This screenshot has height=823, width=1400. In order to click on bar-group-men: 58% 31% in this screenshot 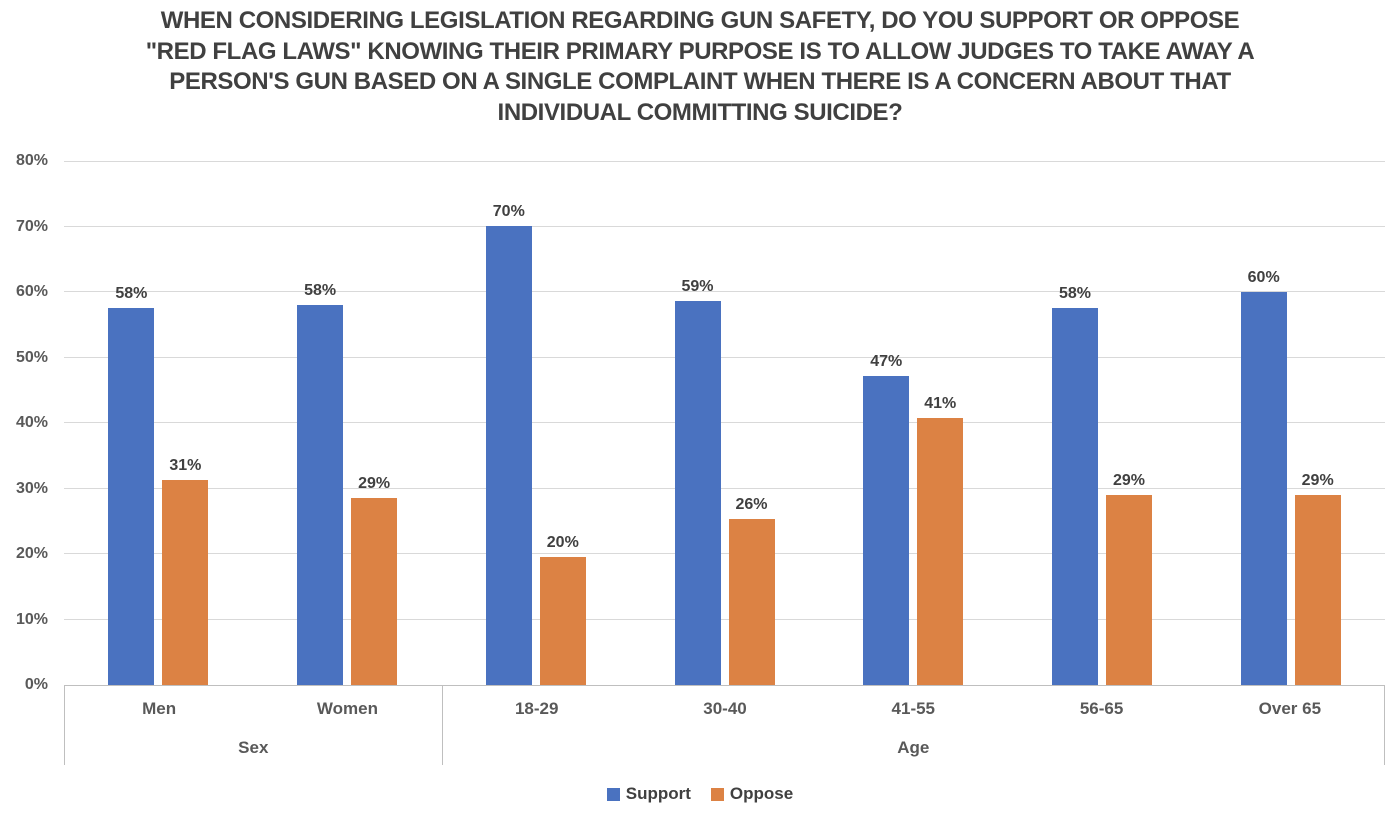, I will do `click(158, 423)`.